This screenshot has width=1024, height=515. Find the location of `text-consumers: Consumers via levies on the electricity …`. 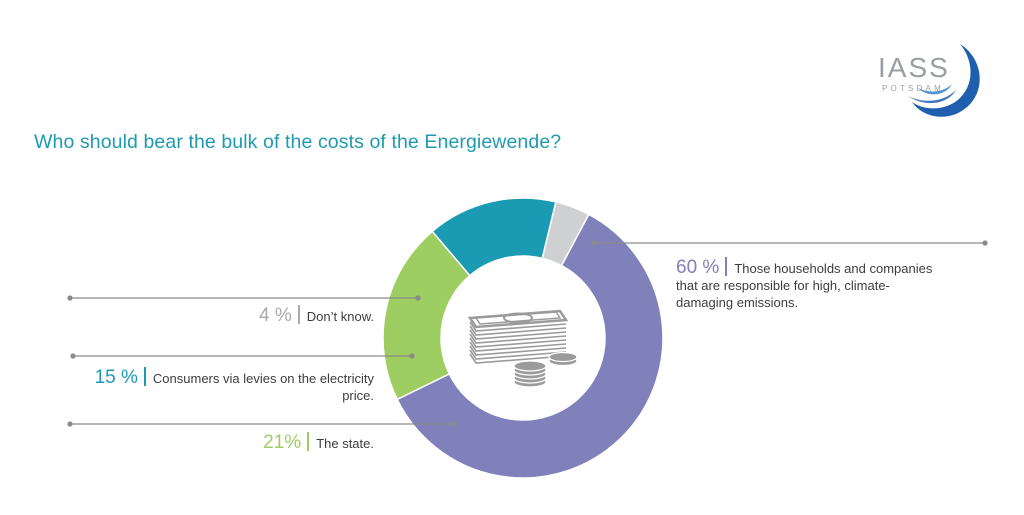

text-consumers: Consumers via levies on the electricity … is located at coordinates (263, 387).